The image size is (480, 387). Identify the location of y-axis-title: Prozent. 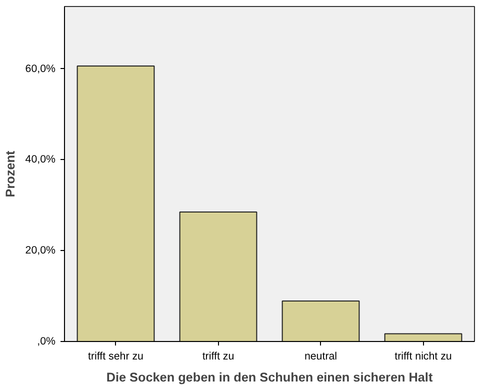
(10, 174).